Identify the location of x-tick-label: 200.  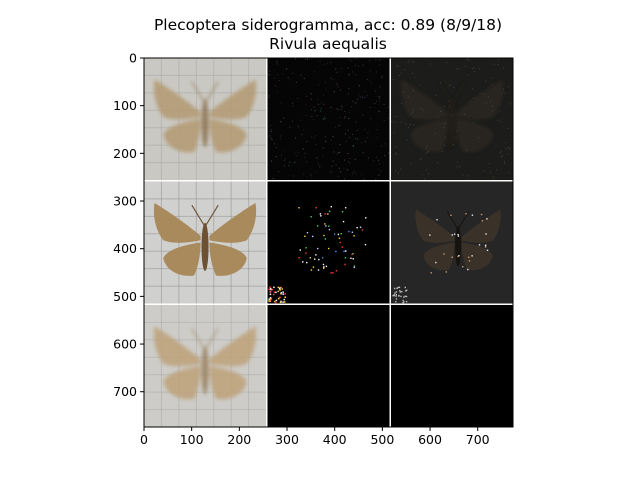
(239, 439).